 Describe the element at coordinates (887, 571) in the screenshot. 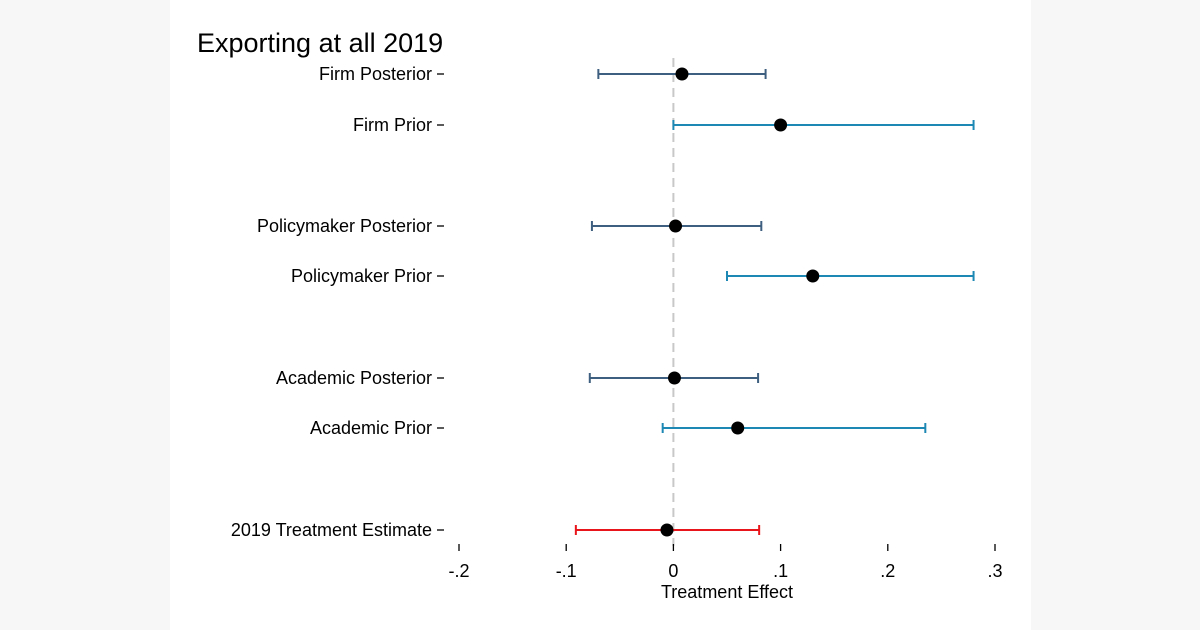

I see `x-tick-label: .2` at that location.